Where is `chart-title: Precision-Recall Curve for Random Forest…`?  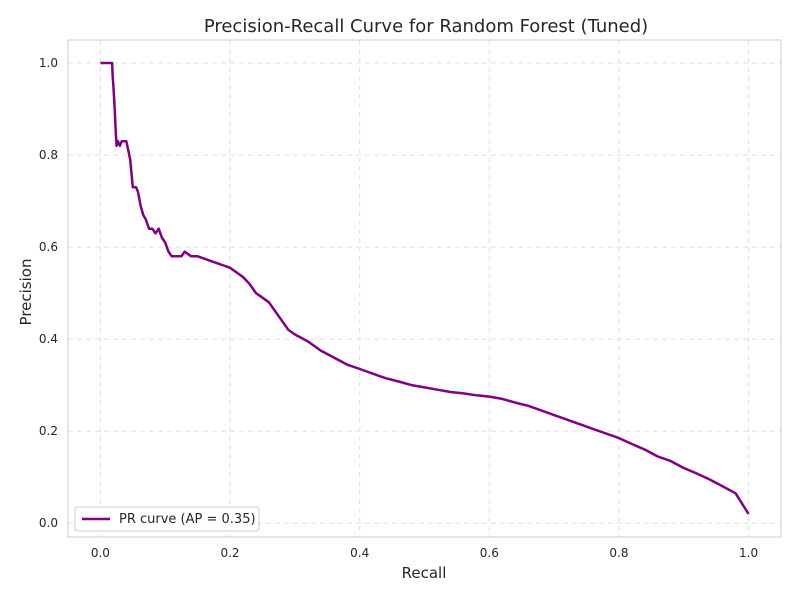
chart-title: Precision-Recall Curve for Random Forest… is located at coordinates (426, 26).